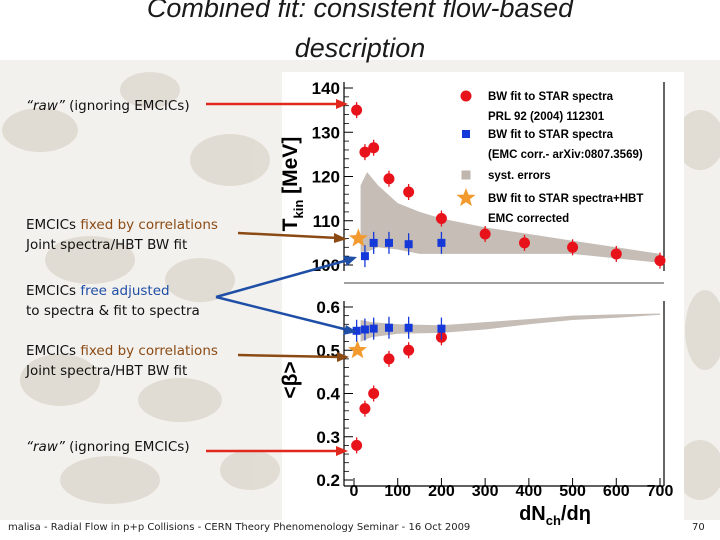 The image size is (720, 540). What do you see at coordinates (350, 261) in the screenshot?
I see `arrow-free-upper-head` at bounding box center [350, 261].